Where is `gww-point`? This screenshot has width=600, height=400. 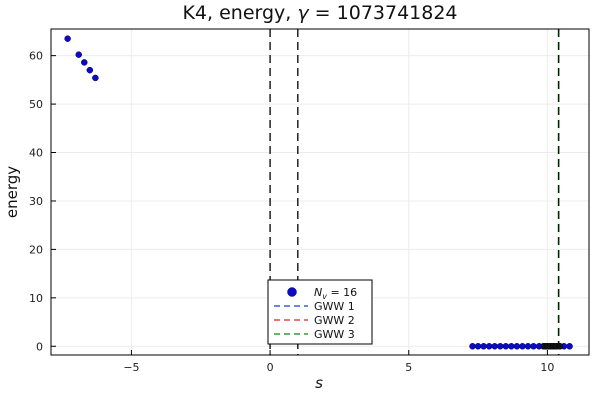 gww-point is located at coordinates (560, 346).